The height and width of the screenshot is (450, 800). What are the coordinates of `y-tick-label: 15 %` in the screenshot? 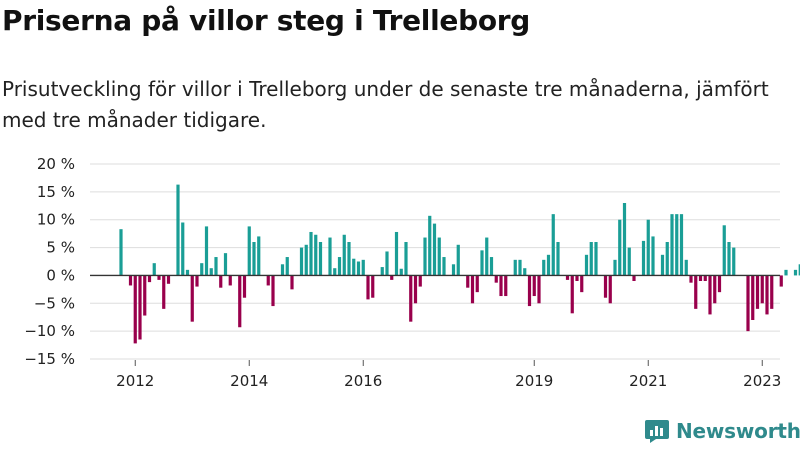 It's located at (56, 192).